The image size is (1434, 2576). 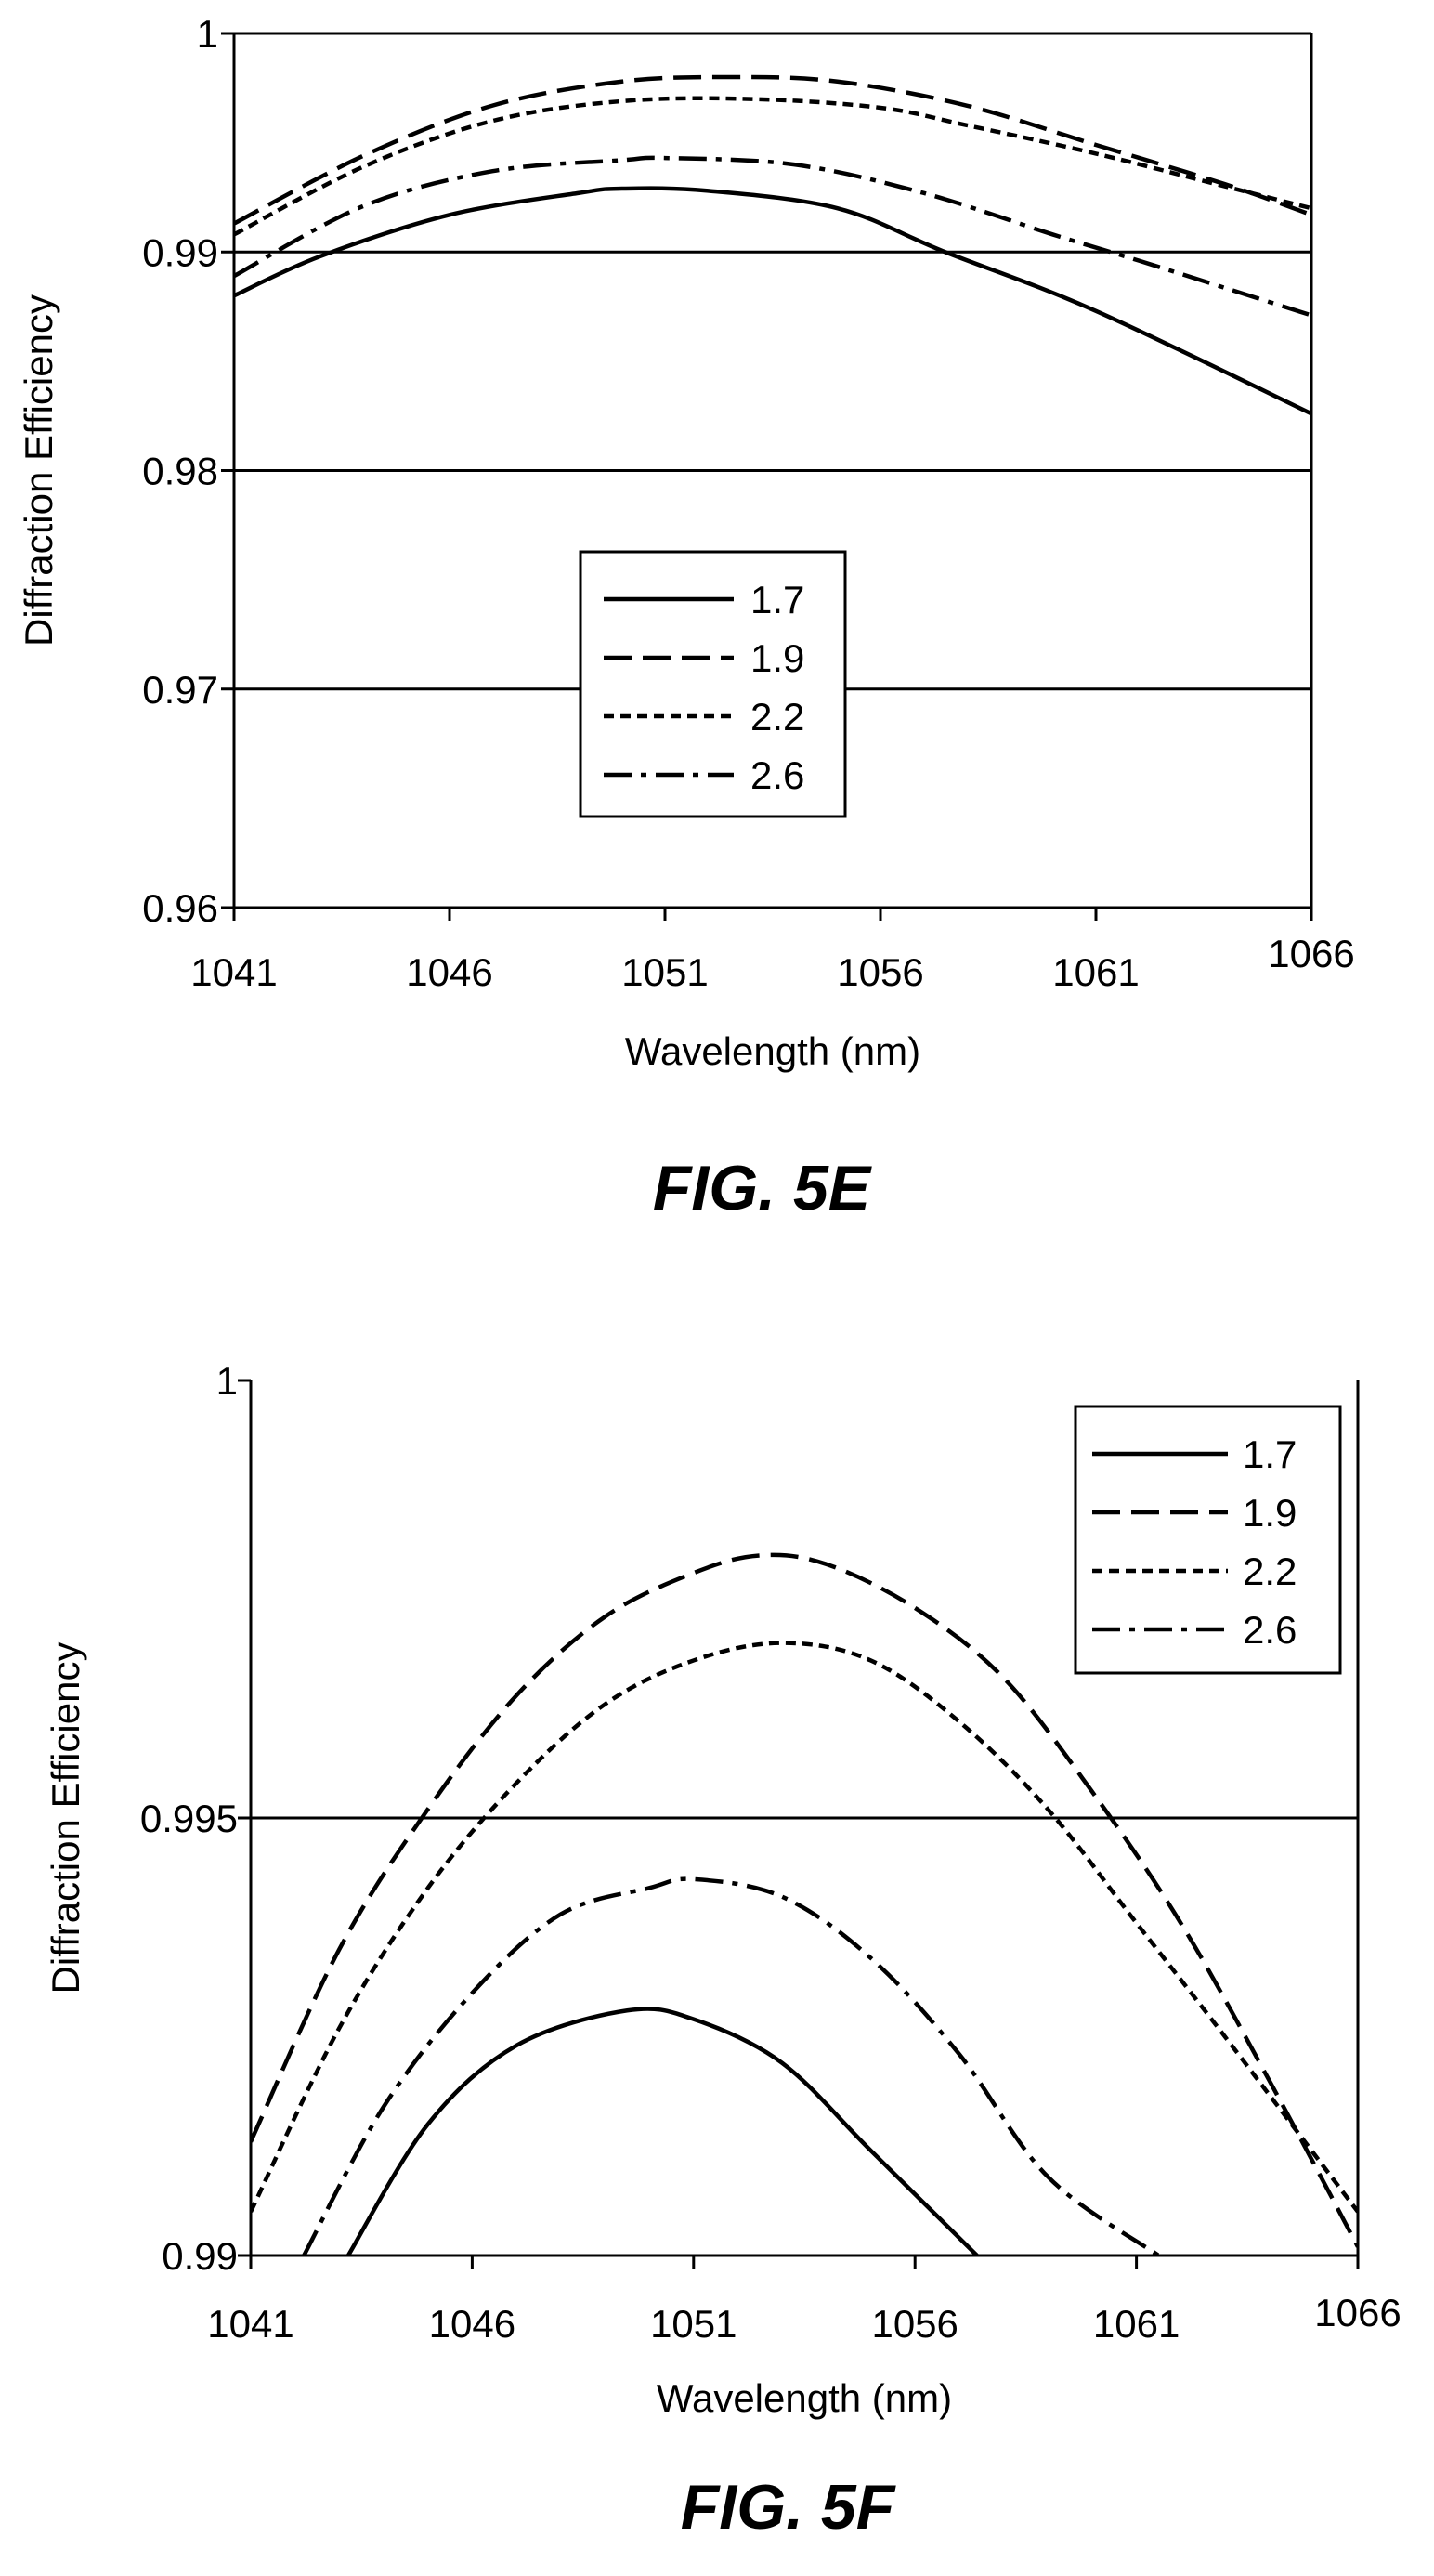 What do you see at coordinates (189, 1818) in the screenshot?
I see `y-tick-label: 0.995` at bounding box center [189, 1818].